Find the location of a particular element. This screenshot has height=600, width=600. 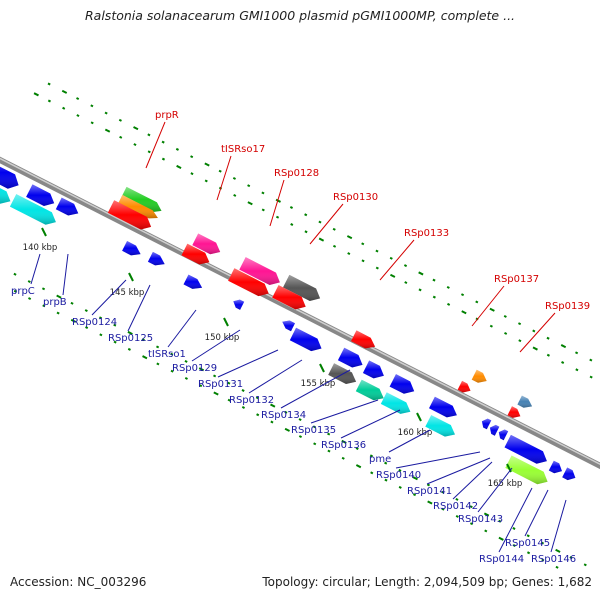

gene-red-a is located at coordinates (129, 215).